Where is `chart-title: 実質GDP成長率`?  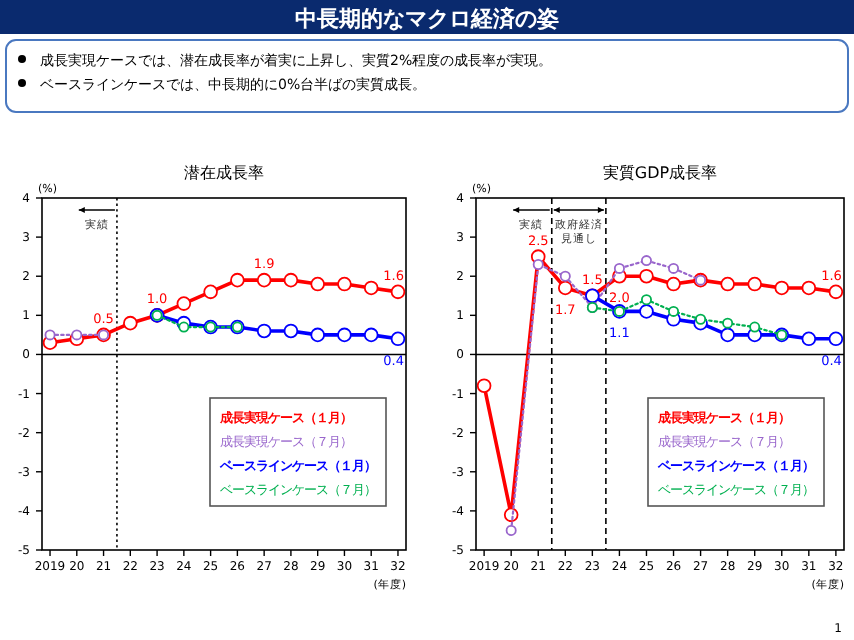
chart-title: 実質GDP成長率 is located at coordinates (660, 173).